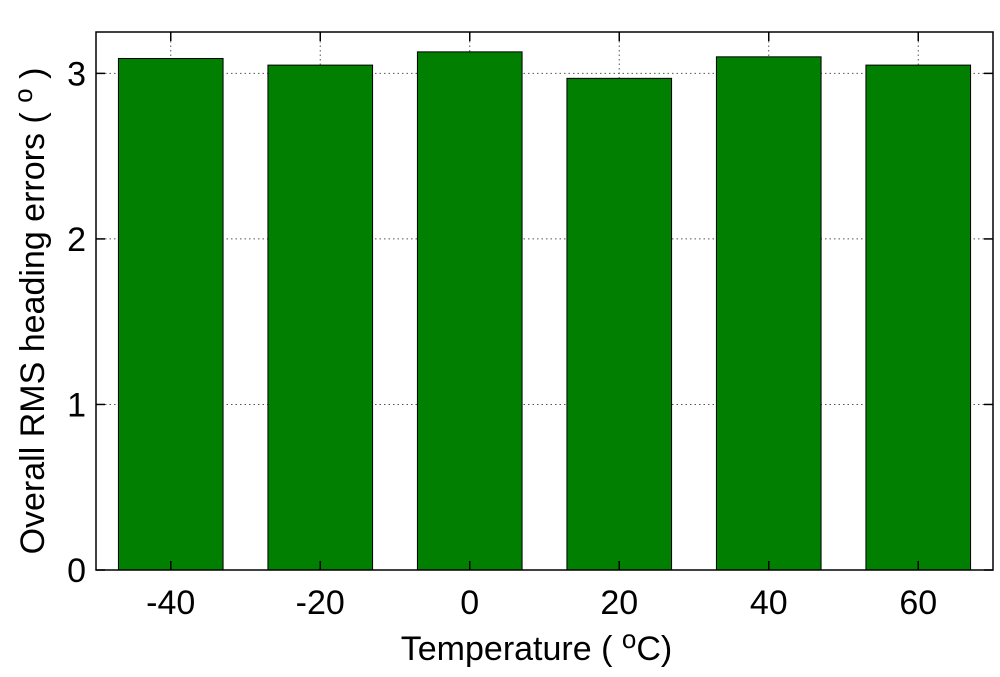  What do you see at coordinates (76, 405) in the screenshot?
I see `y-tick-label: 1` at bounding box center [76, 405].